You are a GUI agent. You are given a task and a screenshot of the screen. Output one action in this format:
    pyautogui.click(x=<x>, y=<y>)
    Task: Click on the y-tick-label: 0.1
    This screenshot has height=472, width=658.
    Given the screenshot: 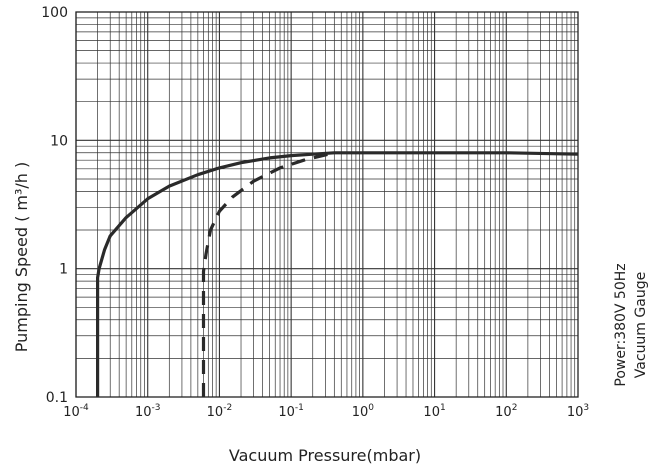 What is the action you would take?
    pyautogui.click(x=57, y=398)
    